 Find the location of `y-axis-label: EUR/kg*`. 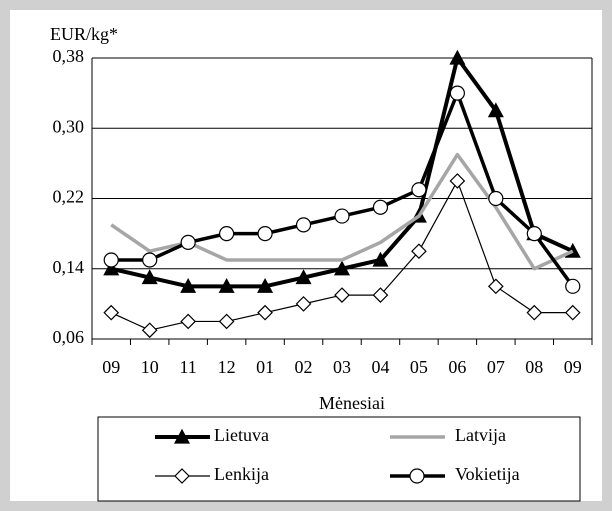

y-axis-label: EUR/kg* is located at coordinates (84, 34).